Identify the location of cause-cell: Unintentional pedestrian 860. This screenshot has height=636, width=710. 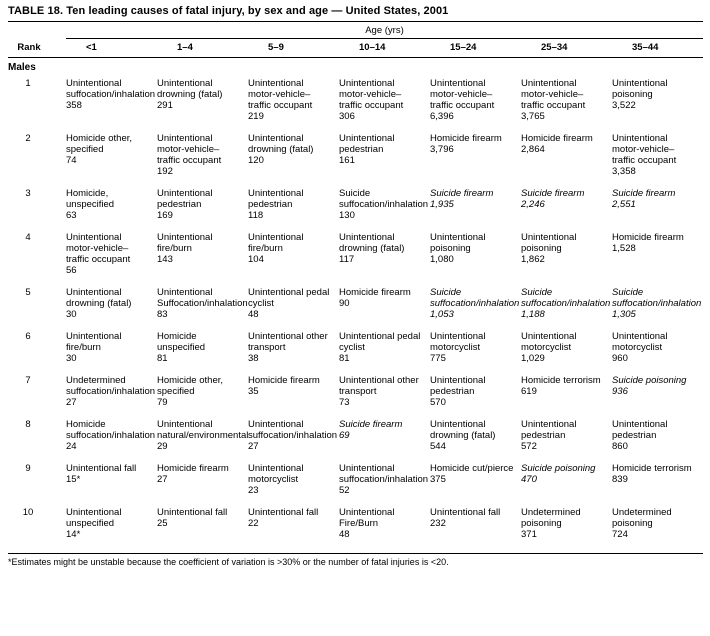
(657, 441).